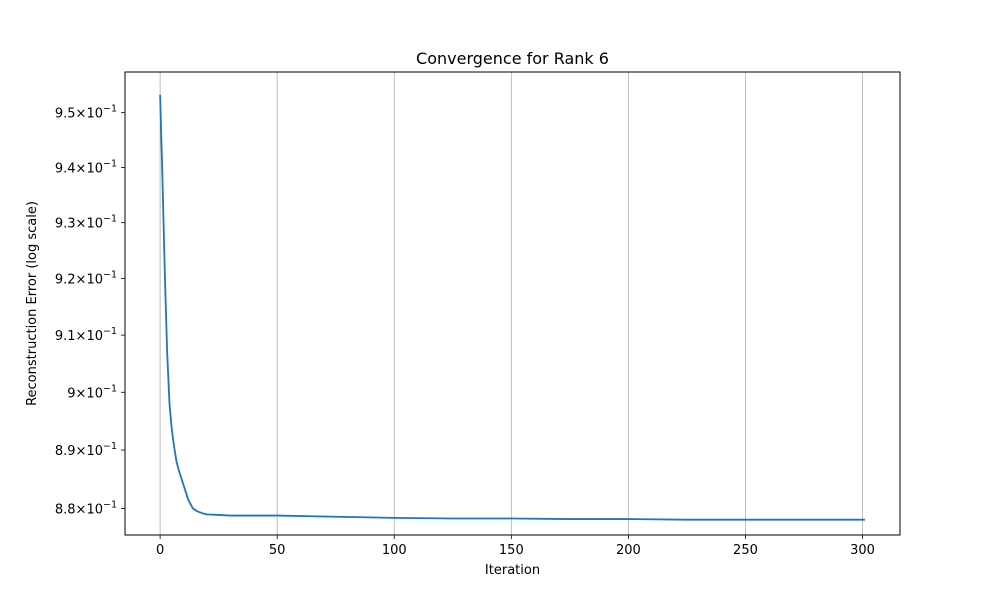 This screenshot has width=1000, height=600. Describe the element at coordinates (511, 550) in the screenshot. I see `x-tick-label: 150` at that location.